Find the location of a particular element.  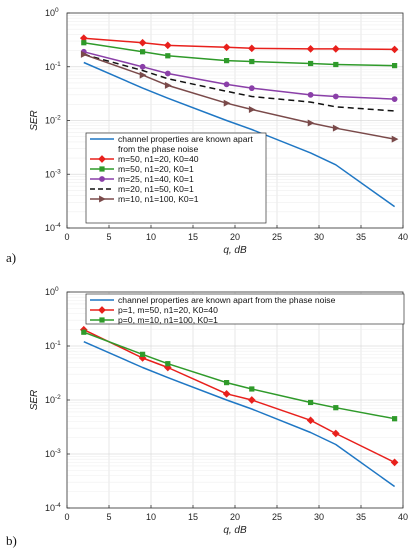

x-tick-label: 40 is located at coordinates (403, 517).